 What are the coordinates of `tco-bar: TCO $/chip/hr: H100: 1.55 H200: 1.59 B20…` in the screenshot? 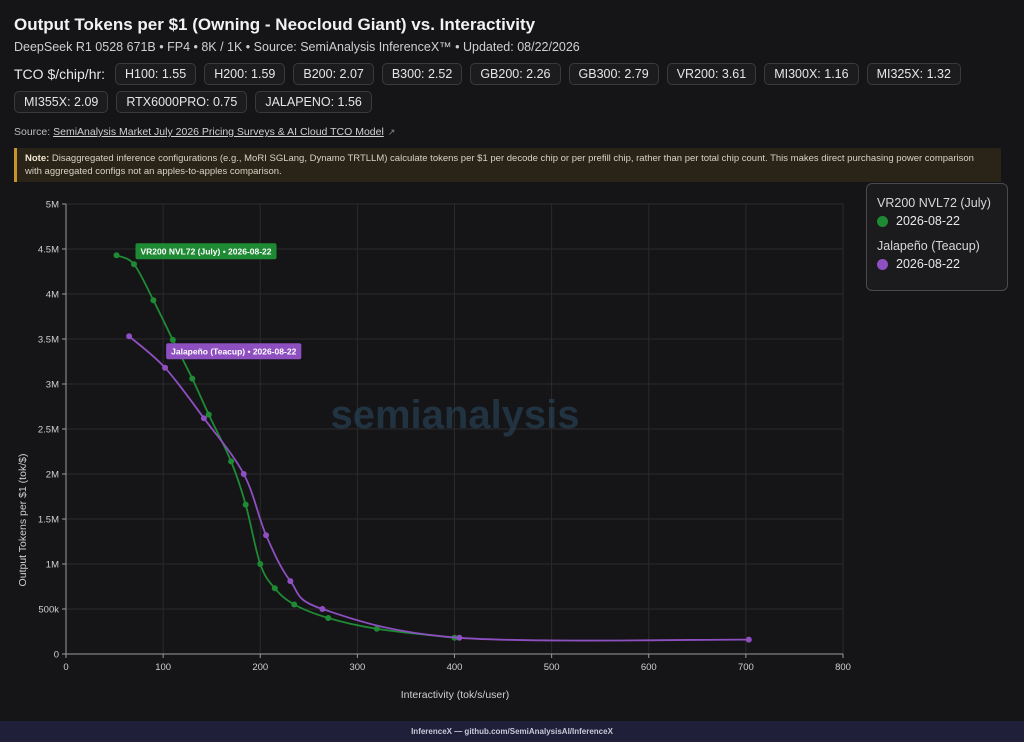 It's located at (514, 88).